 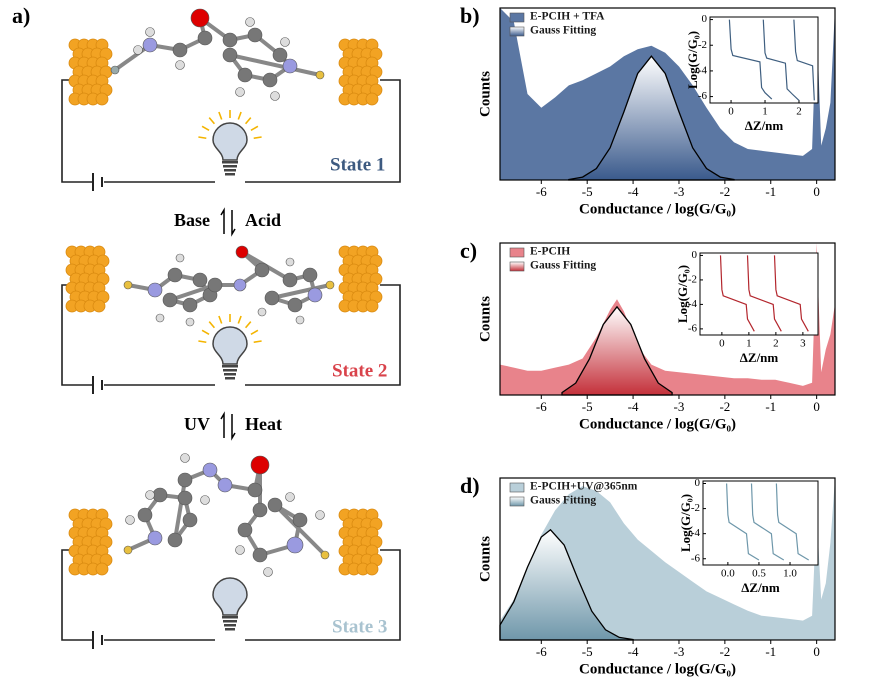 I want to click on switch-label: Acid, so click(x=263, y=220).